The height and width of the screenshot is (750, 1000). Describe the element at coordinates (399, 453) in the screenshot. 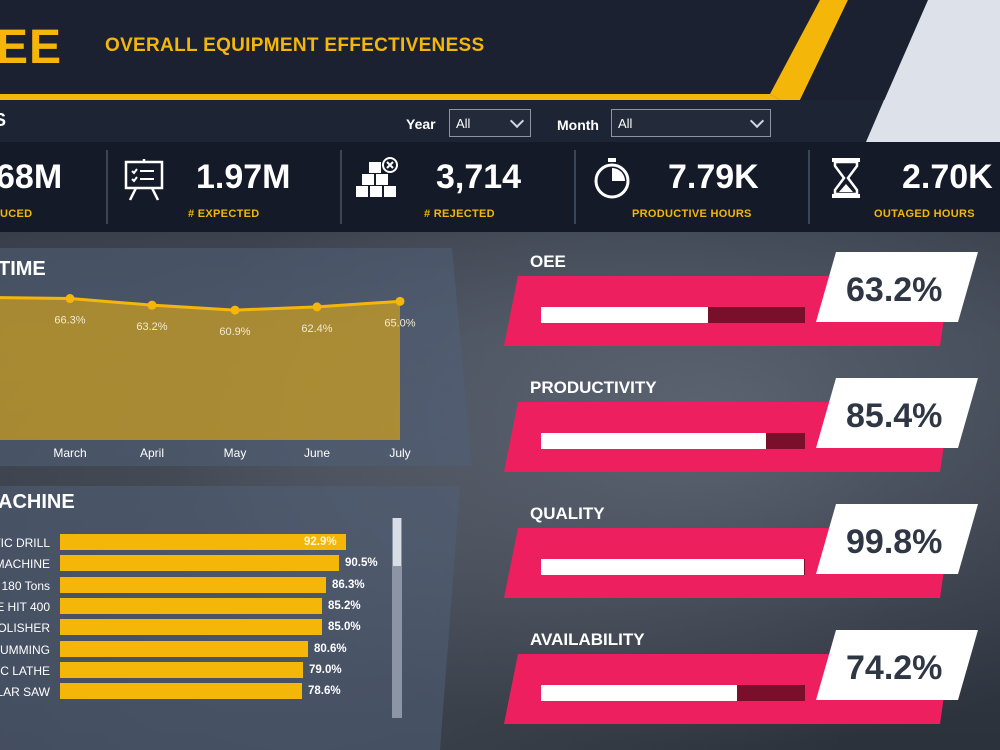

I see `trend-x-tick-label: July` at that location.